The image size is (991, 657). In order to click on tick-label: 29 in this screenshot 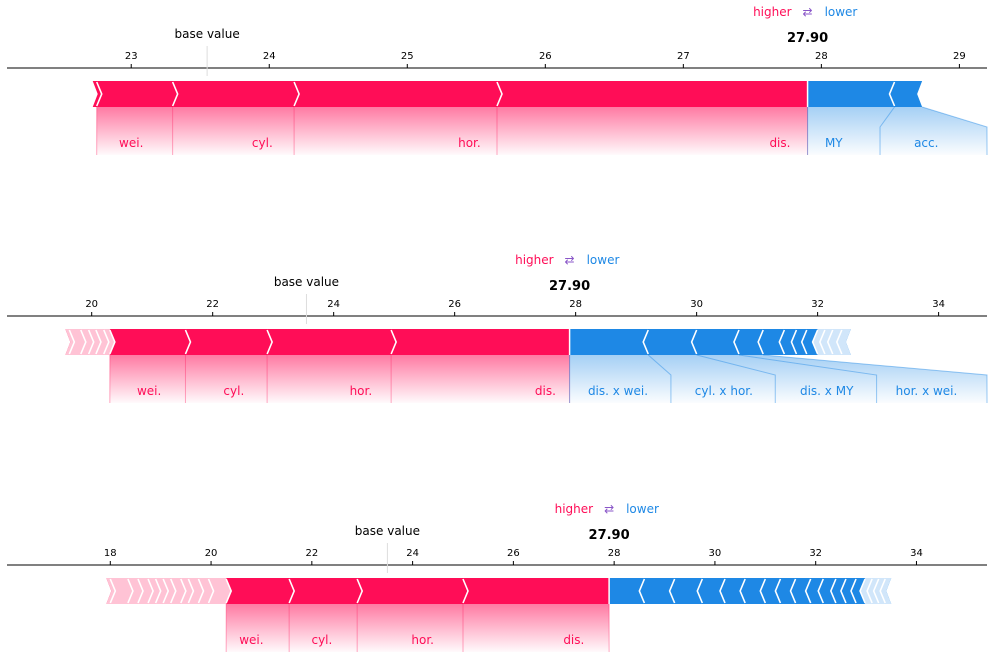, I will do `click(959, 56)`.